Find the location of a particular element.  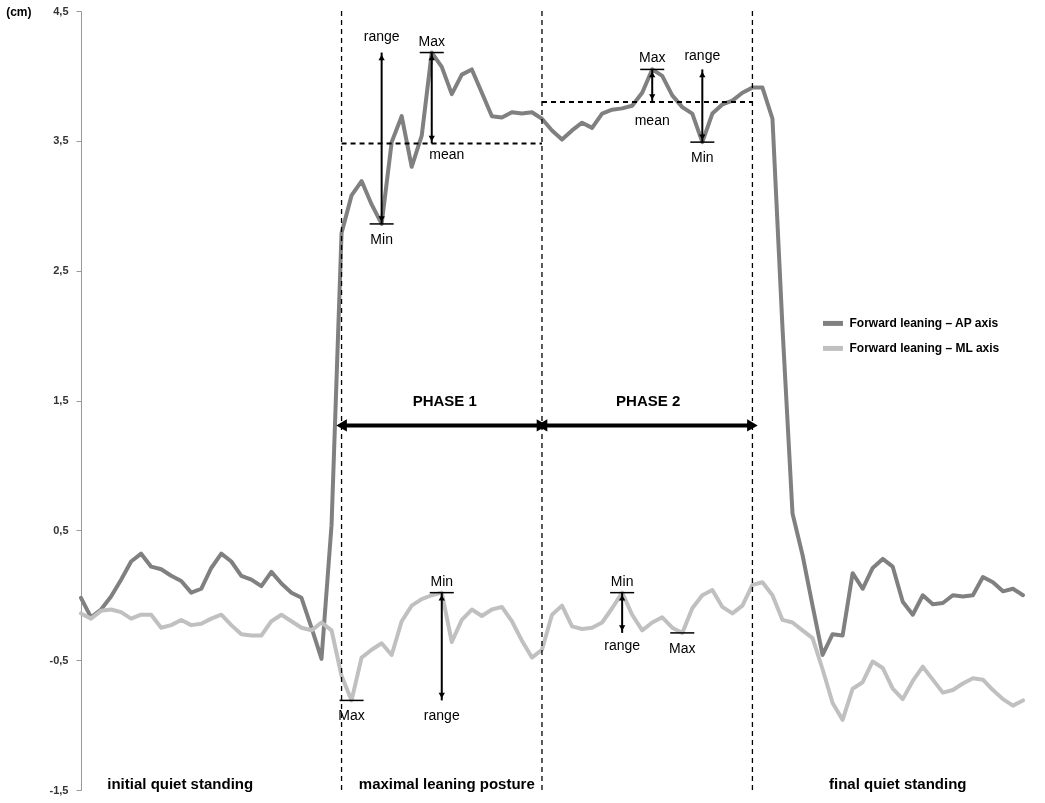

y-tick-label: 0,5 is located at coordinates (61, 529).